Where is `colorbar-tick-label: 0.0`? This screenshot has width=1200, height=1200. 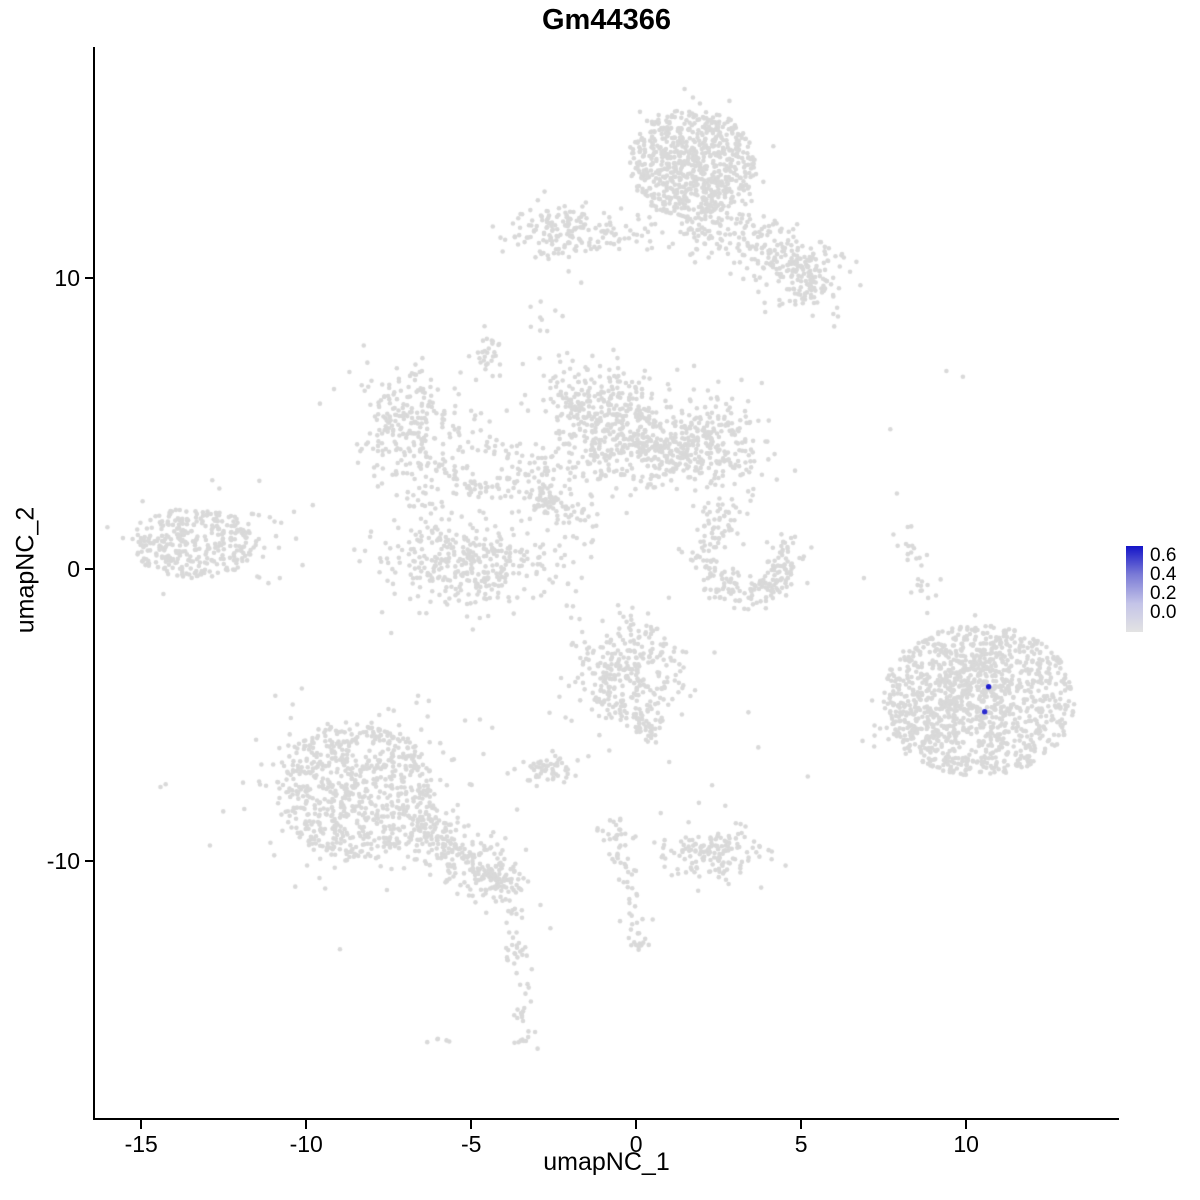 colorbar-tick-label: 0.0 is located at coordinates (1163, 612).